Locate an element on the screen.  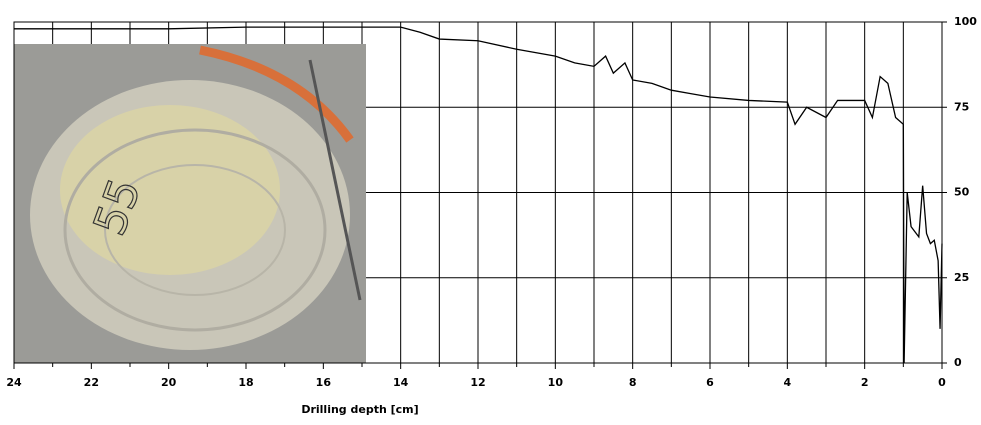
y-tick-label: 75 is located at coordinates (961, 106).